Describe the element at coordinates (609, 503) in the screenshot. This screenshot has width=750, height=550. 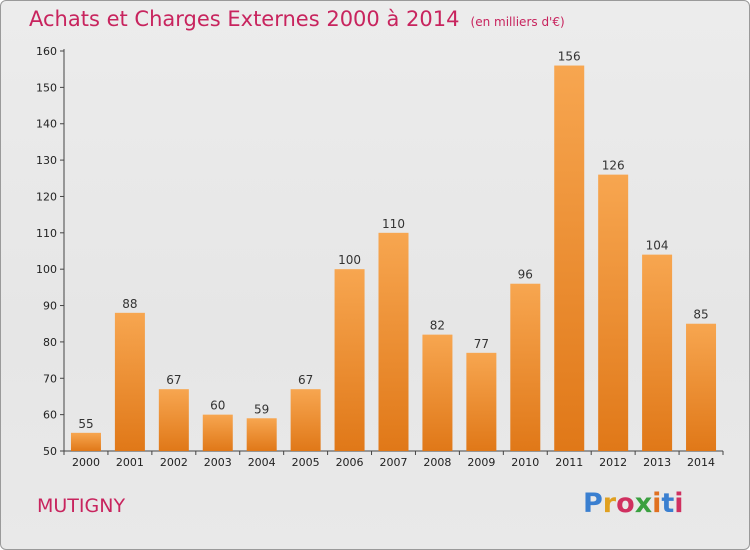
I see `logo-letter: r` at that location.